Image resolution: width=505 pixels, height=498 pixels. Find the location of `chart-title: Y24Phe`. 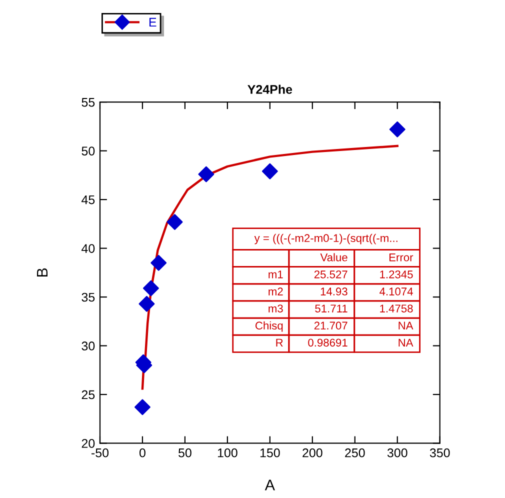

chart-title: Y24Phe is located at coordinates (270, 89).